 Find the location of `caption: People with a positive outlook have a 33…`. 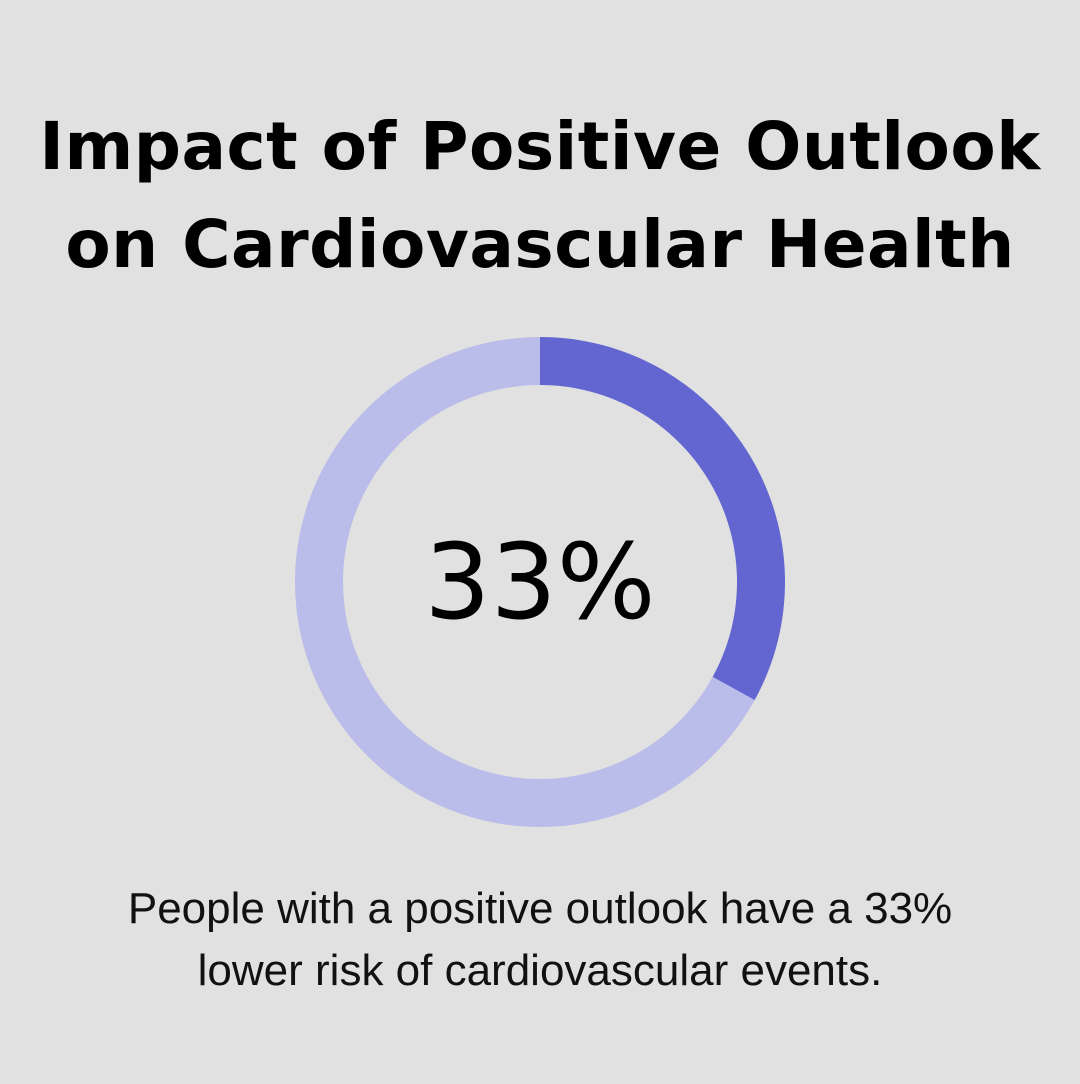

caption: People with a positive outlook have a 33… is located at coordinates (540, 940).